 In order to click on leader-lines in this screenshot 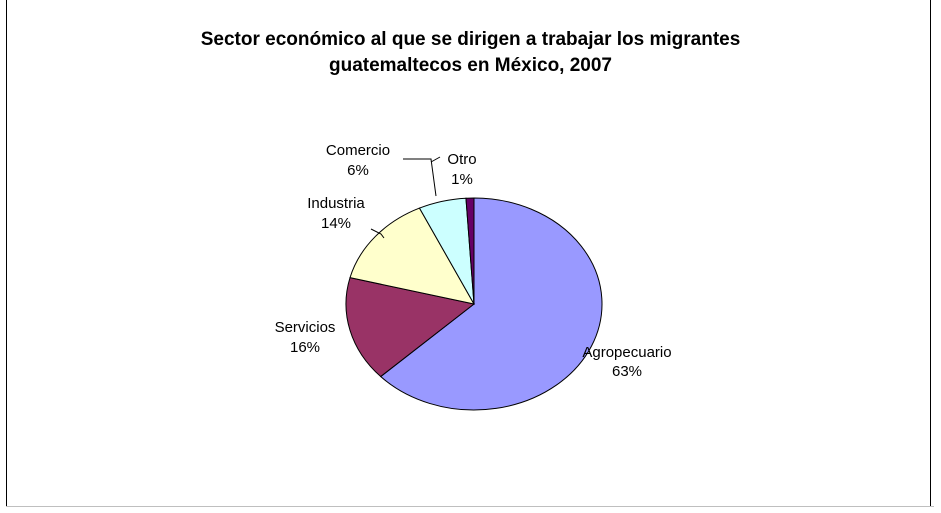, I will do `click(405, 197)`.